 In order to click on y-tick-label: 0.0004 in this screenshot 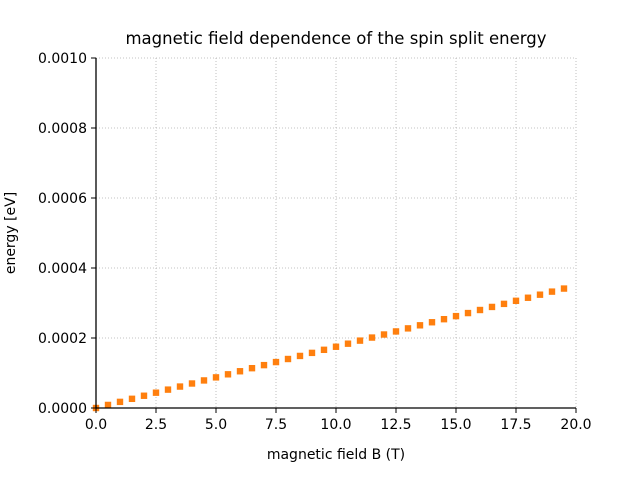, I will do `click(62, 269)`.